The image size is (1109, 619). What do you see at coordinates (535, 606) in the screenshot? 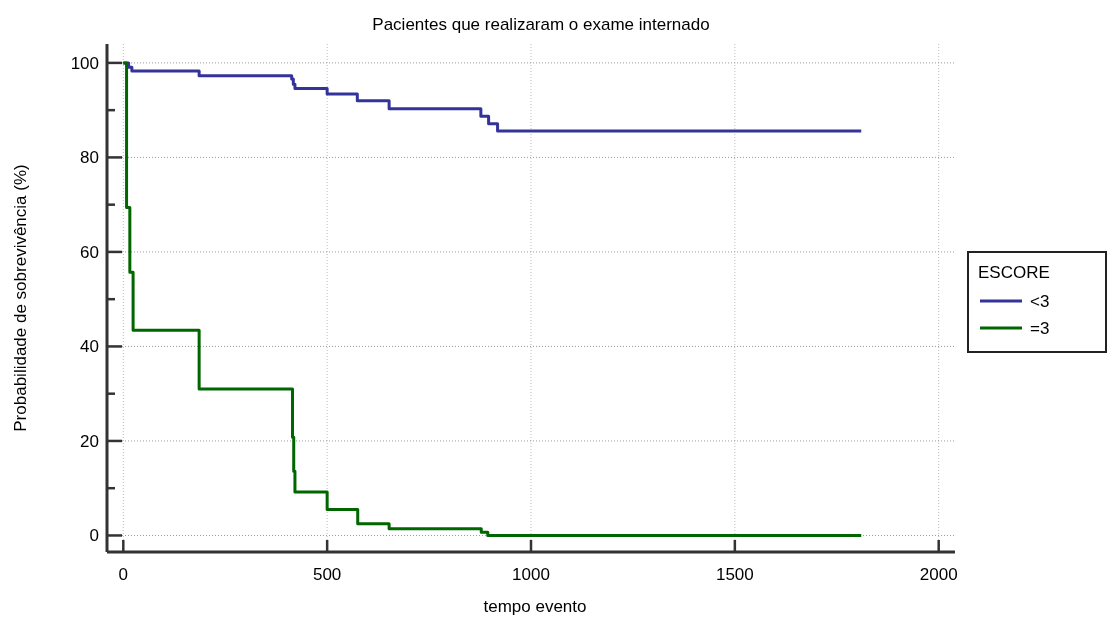
I see `x-axis-title: tempo evento` at bounding box center [535, 606].